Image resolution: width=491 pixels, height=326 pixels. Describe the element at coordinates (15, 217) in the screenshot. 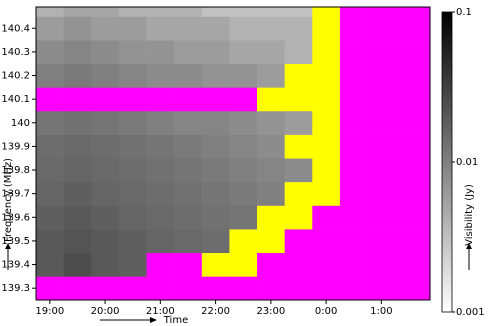

I see `y-tick-label: 139.6` at that location.